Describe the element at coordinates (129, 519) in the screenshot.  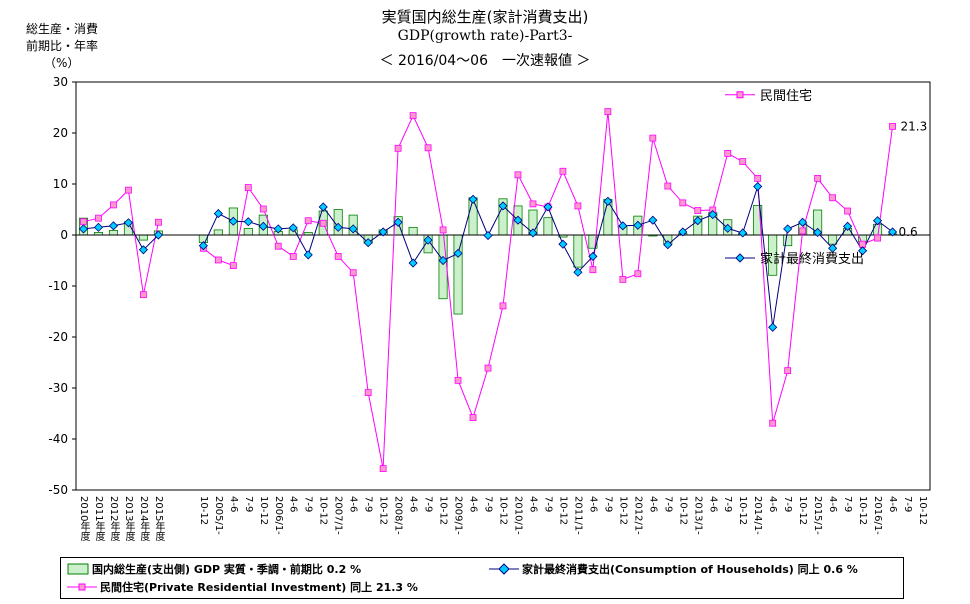
I see `x-tick-label: 2013年度` at that location.